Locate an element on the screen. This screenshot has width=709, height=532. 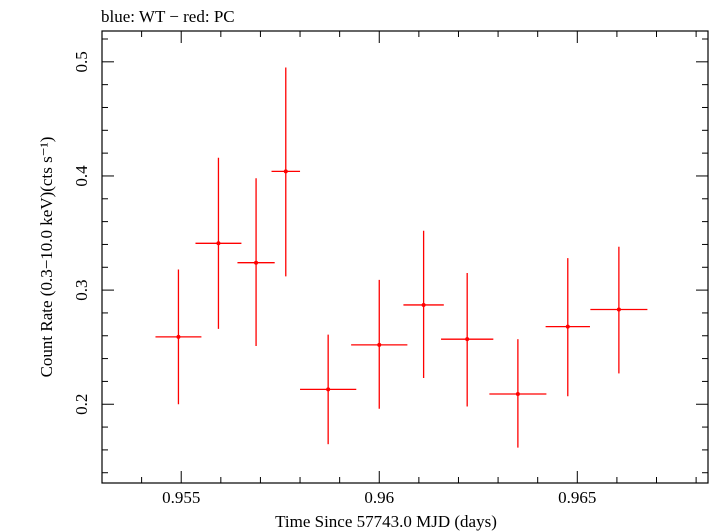
y-tick-label: 0.4 is located at coordinates (81, 176).